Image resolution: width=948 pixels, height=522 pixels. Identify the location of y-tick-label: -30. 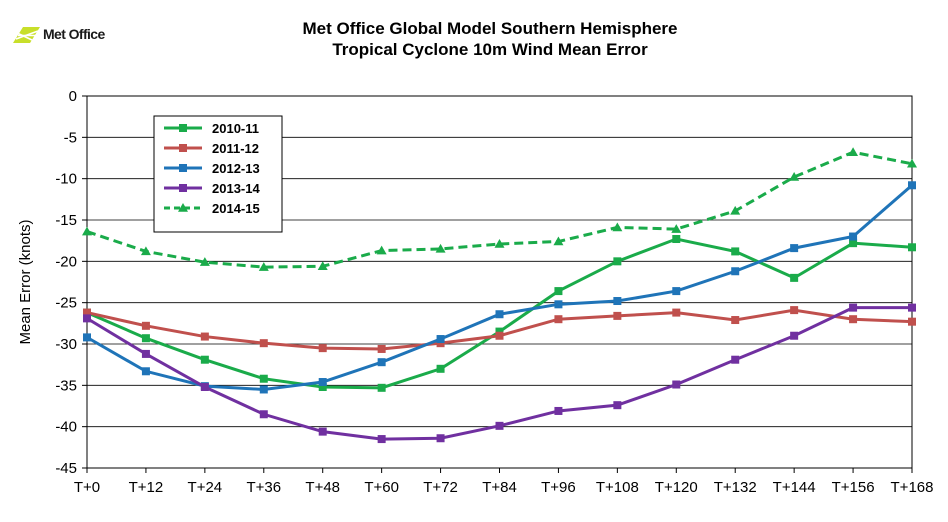
(66, 344).